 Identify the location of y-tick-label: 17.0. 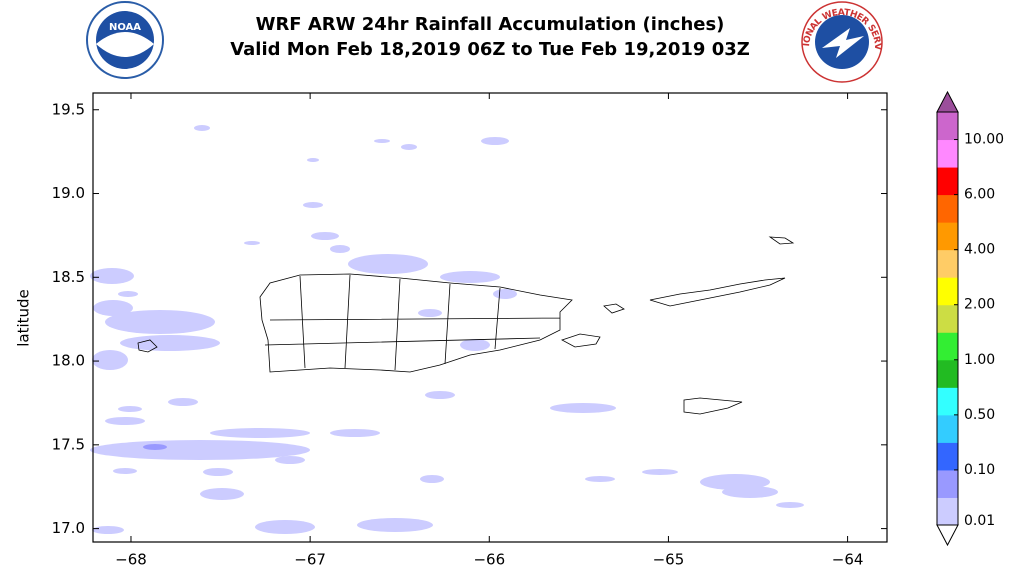
(68, 528).